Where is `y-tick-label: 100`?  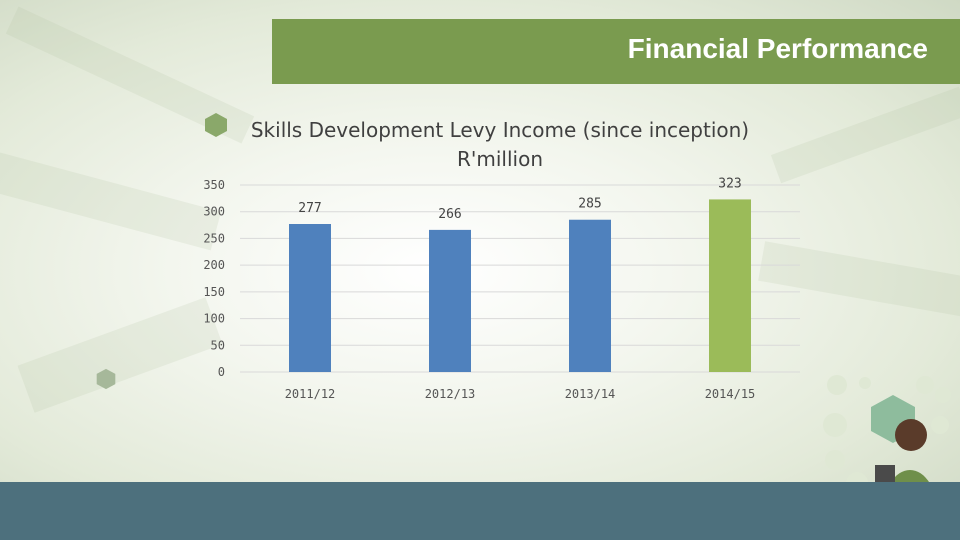
y-tick-label: 100 is located at coordinates (214, 319).